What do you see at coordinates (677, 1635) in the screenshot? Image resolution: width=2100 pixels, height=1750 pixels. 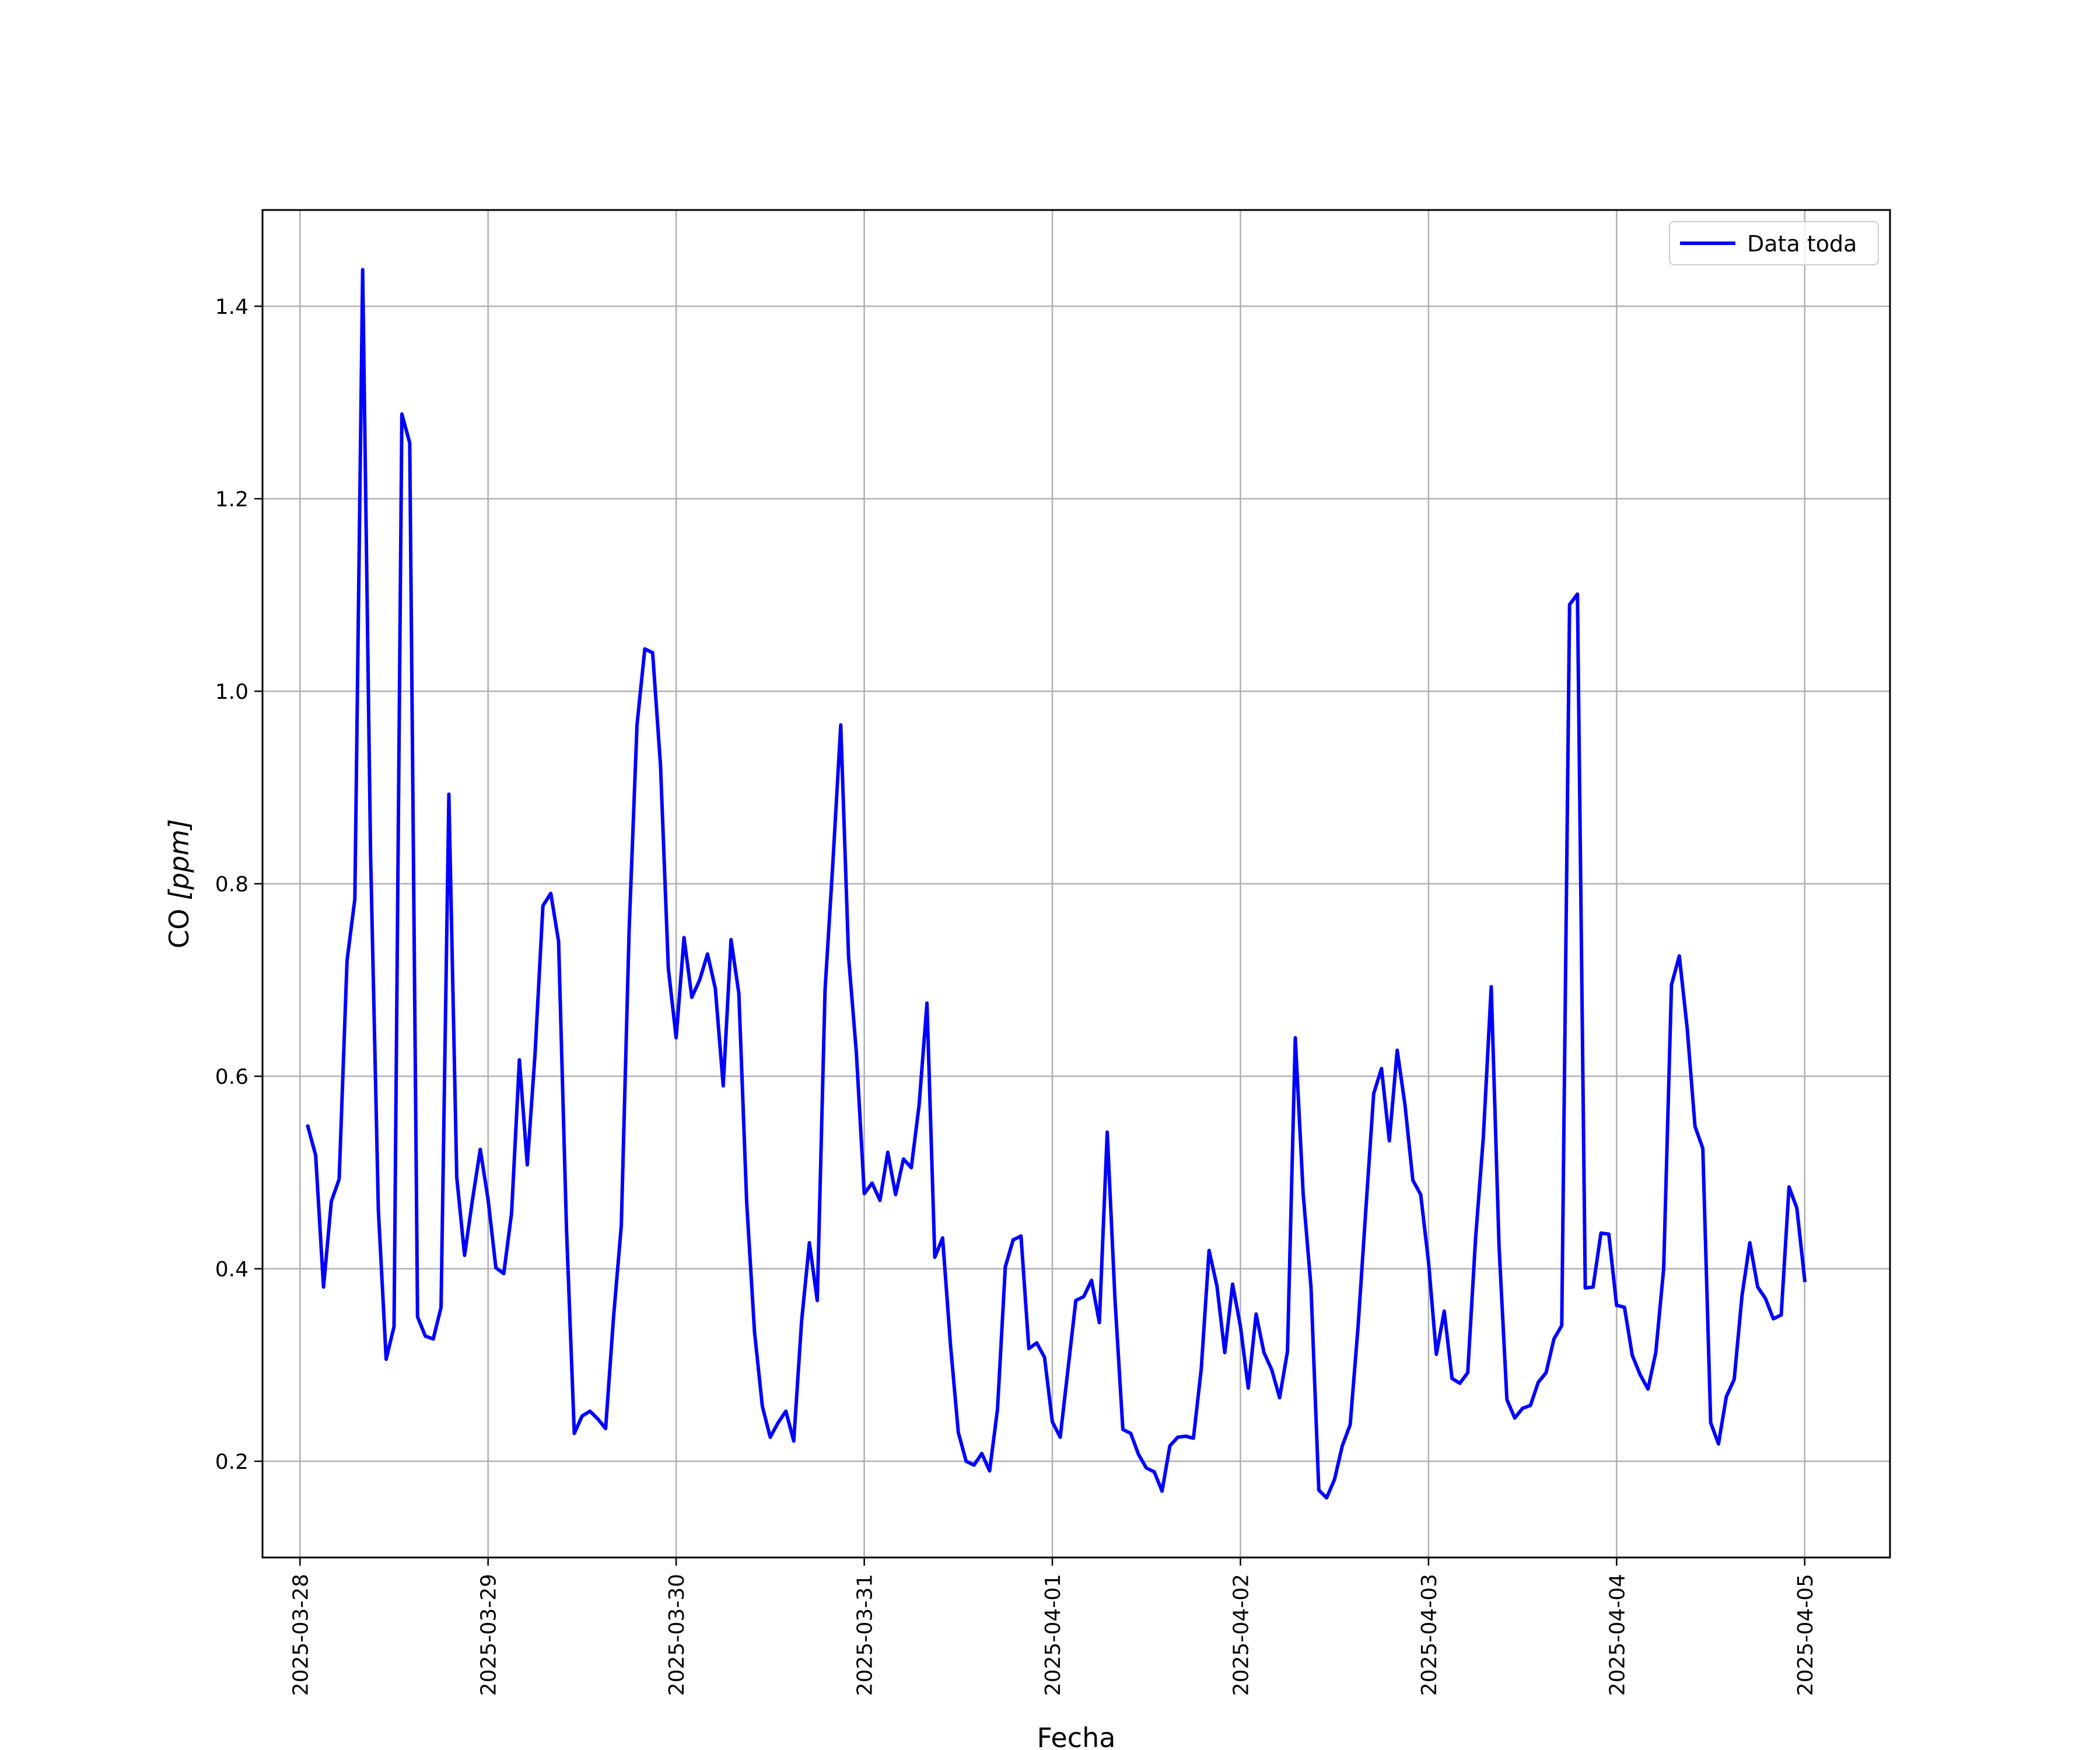 I see `x-tick-label: 2025-03-30` at bounding box center [677, 1635].